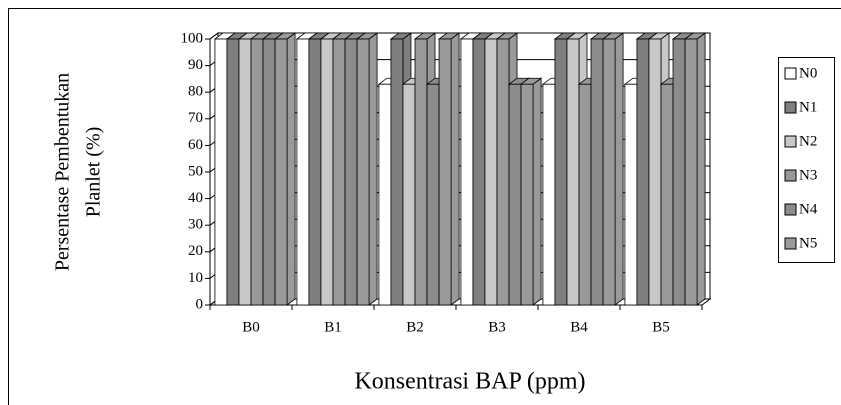  Describe the element at coordinates (195, 145) in the screenshot. I see `y-tick-label: 60` at that location.